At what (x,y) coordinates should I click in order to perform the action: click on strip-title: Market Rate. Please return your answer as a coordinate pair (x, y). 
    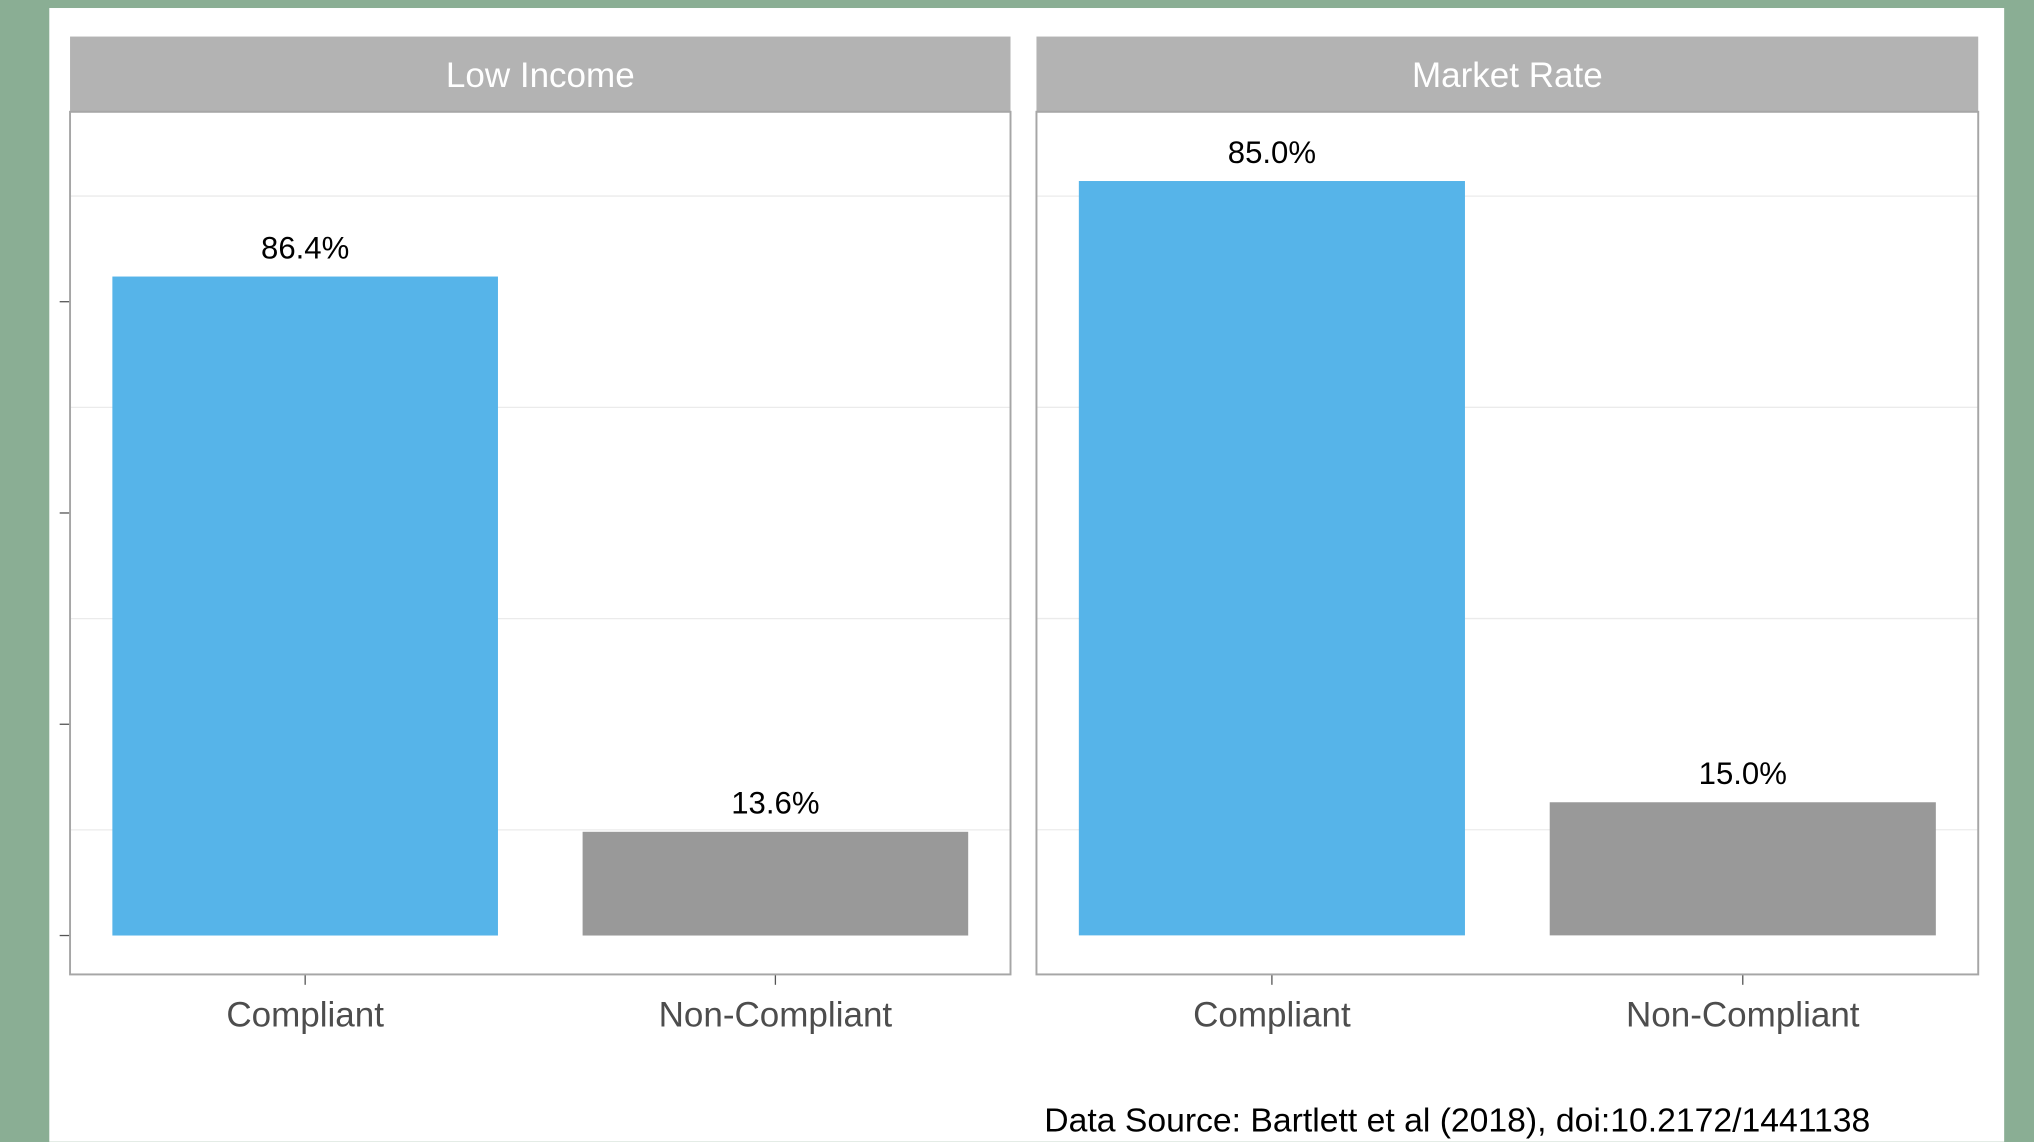
    Looking at the image, I should click on (1507, 75).